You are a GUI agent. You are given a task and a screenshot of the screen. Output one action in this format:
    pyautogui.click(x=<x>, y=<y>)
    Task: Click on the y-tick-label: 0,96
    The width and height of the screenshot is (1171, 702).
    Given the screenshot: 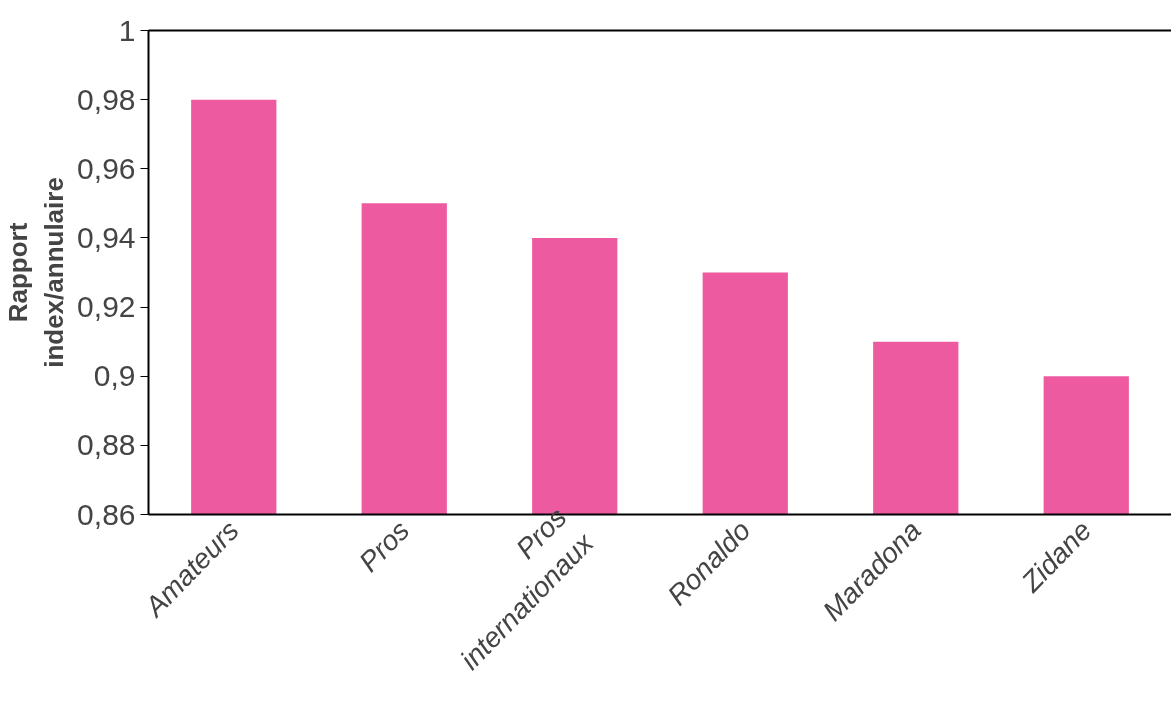 What is the action you would take?
    pyautogui.click(x=106, y=168)
    